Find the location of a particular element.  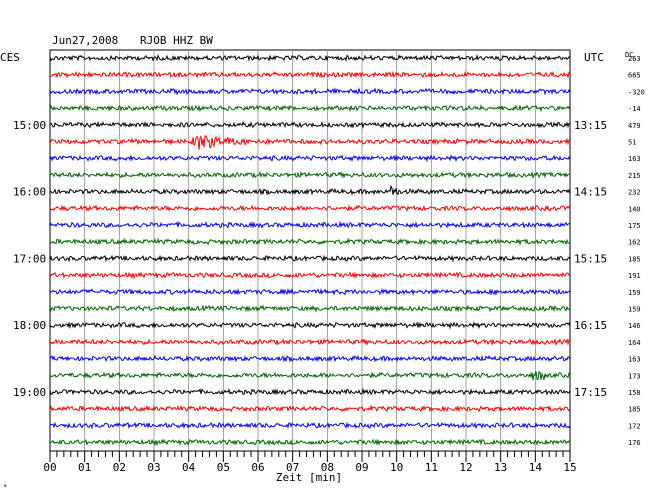

dc-offset-label: 175 is located at coordinates (634, 226).